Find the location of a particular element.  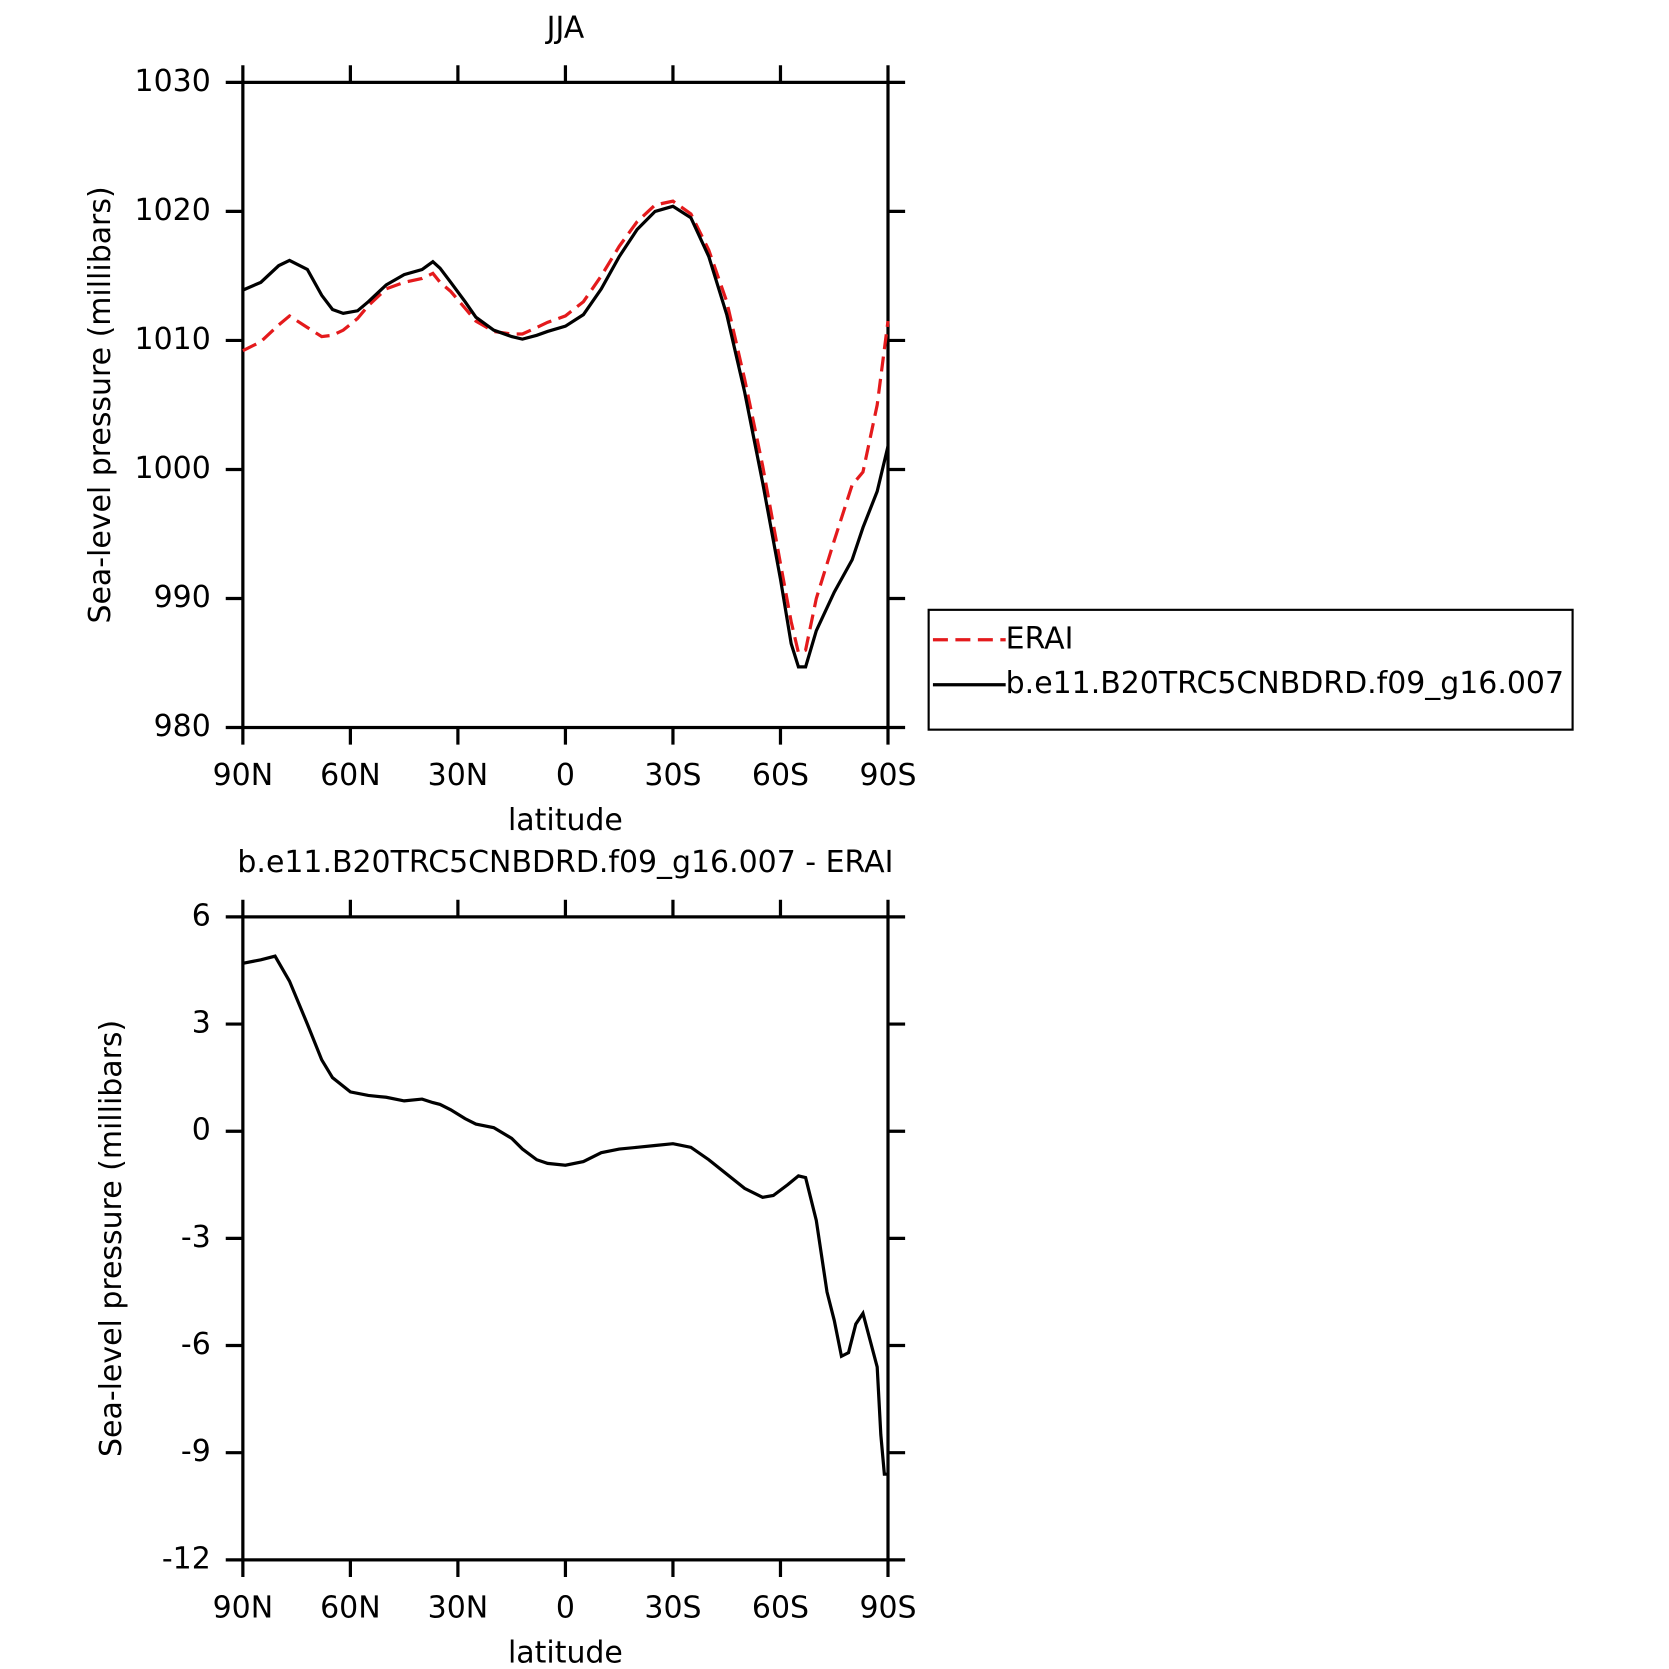

y-tick-label: 1020 is located at coordinates (173, 210).